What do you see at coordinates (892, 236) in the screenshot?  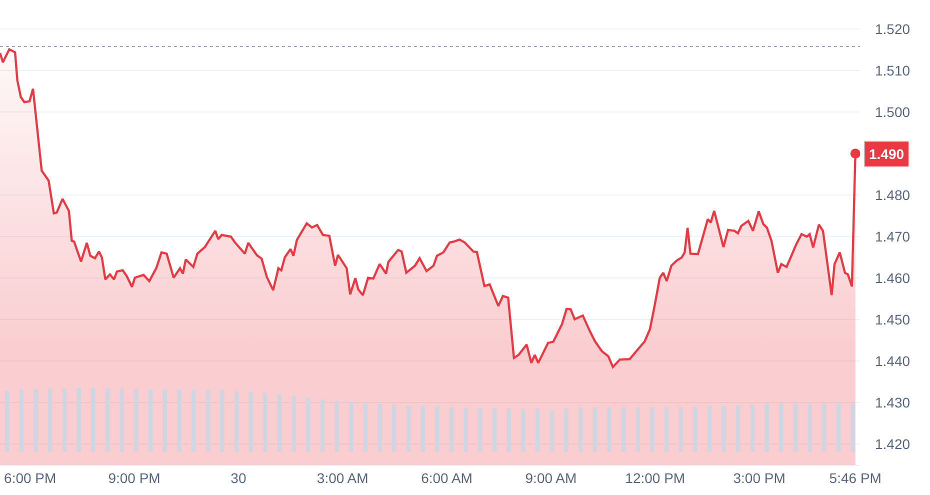 I see `y-tick-label: 1.470` at bounding box center [892, 236].